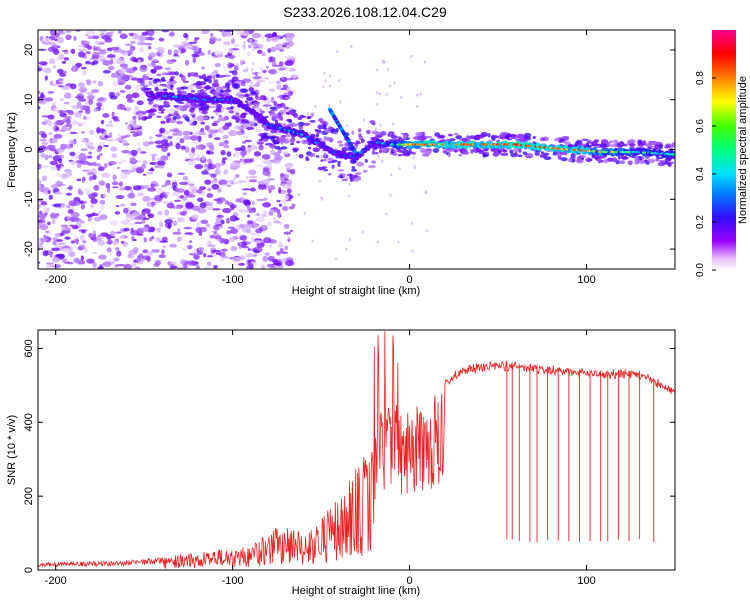 This screenshot has height=600, width=750. What do you see at coordinates (56, 581) in the screenshot?
I see `snr-x-tick-label: -200` at bounding box center [56, 581].